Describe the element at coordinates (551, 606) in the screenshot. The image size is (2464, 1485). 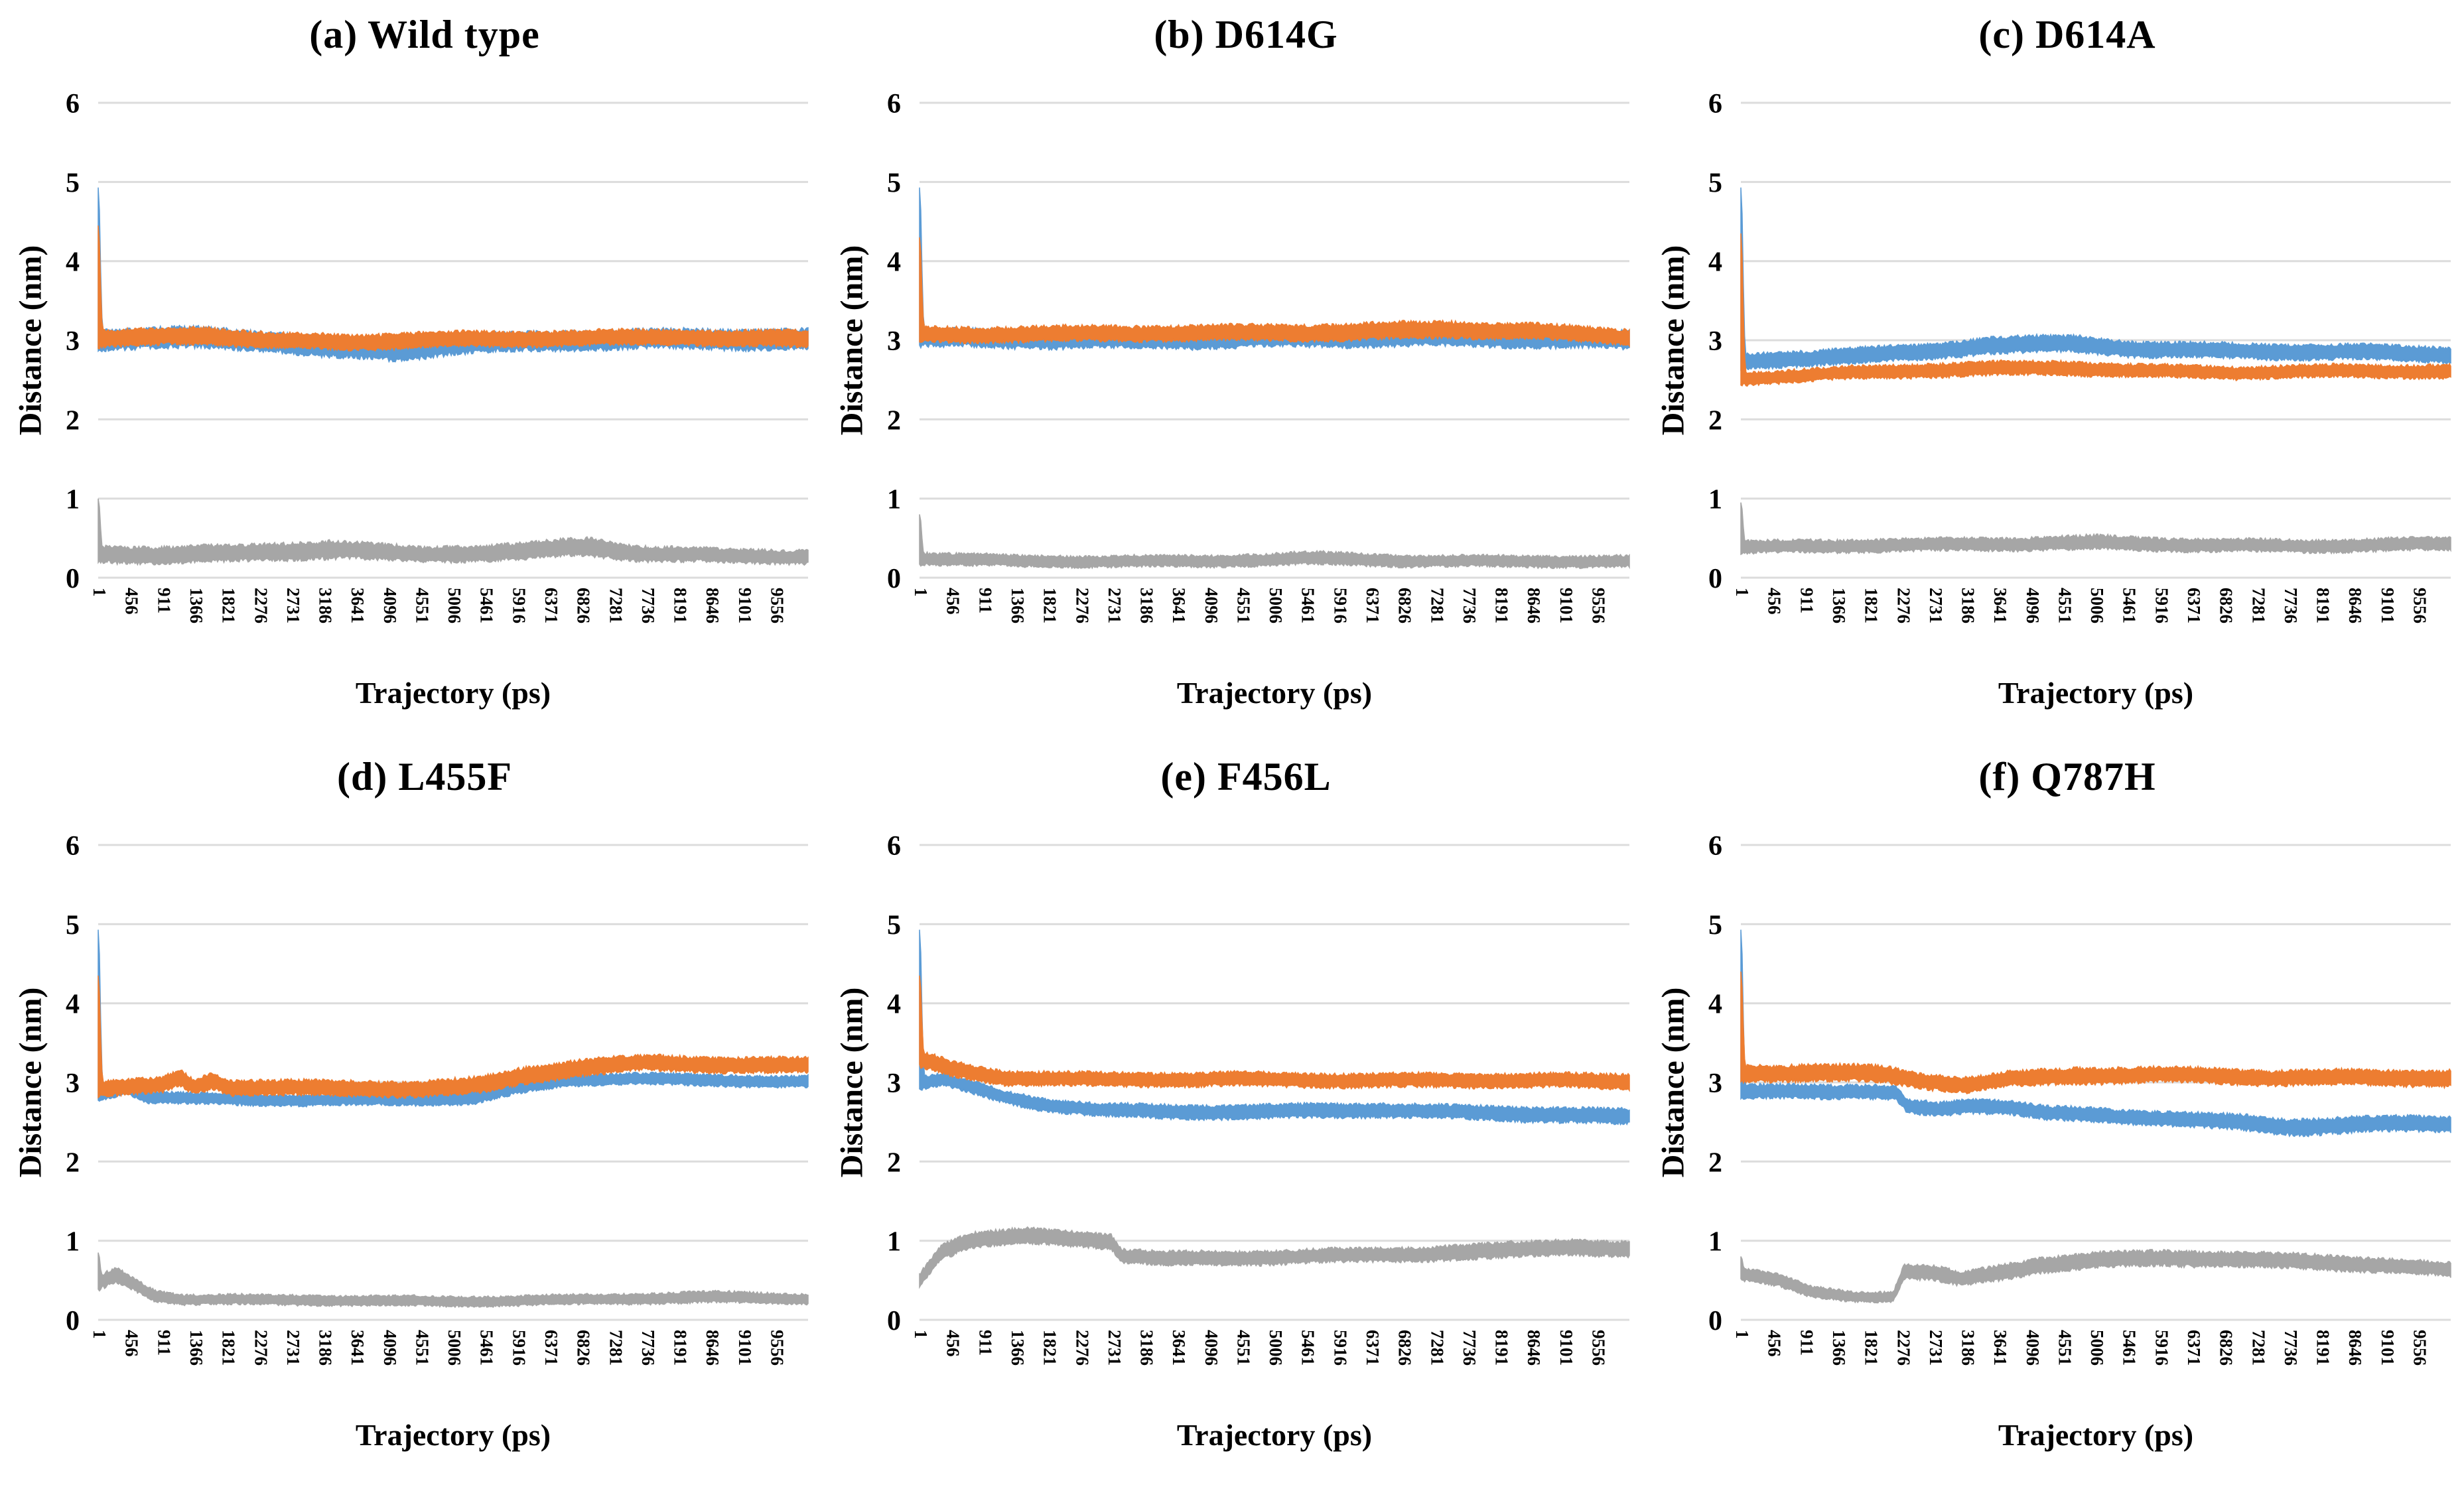
I see `x-tick-label: 6371` at that location.